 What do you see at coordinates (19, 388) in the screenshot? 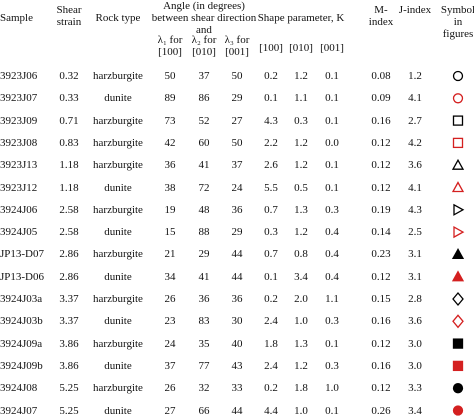
I see `table-cell: 3924J08` at bounding box center [19, 388].